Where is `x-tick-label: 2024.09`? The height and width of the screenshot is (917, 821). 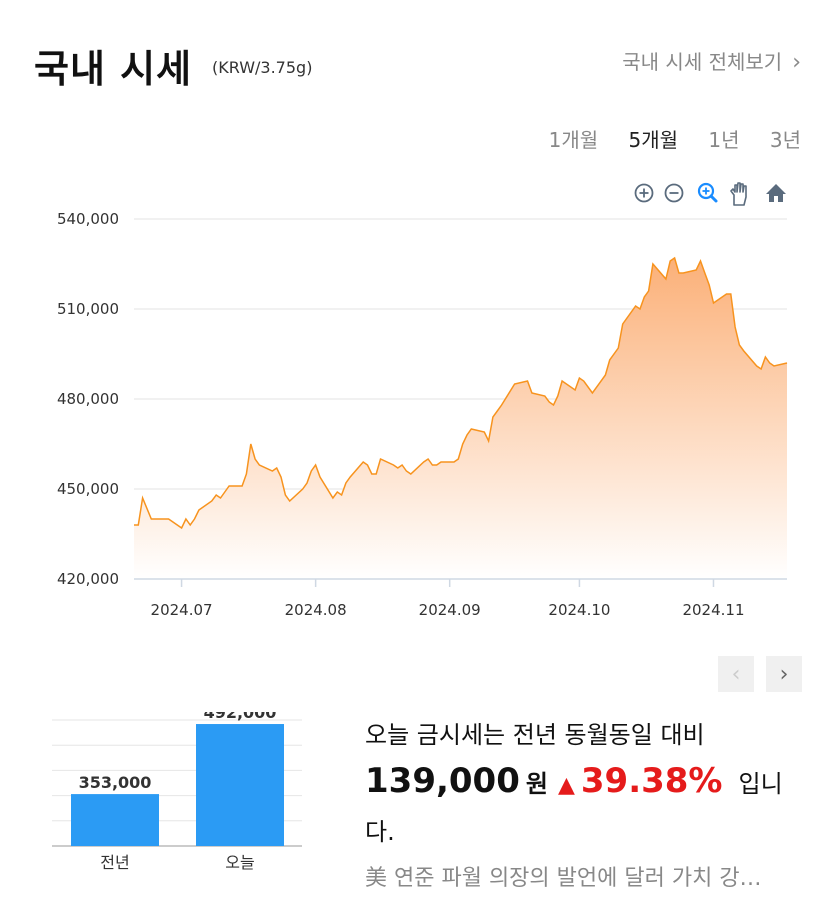
x-tick-label: 2024.09 is located at coordinates (450, 610).